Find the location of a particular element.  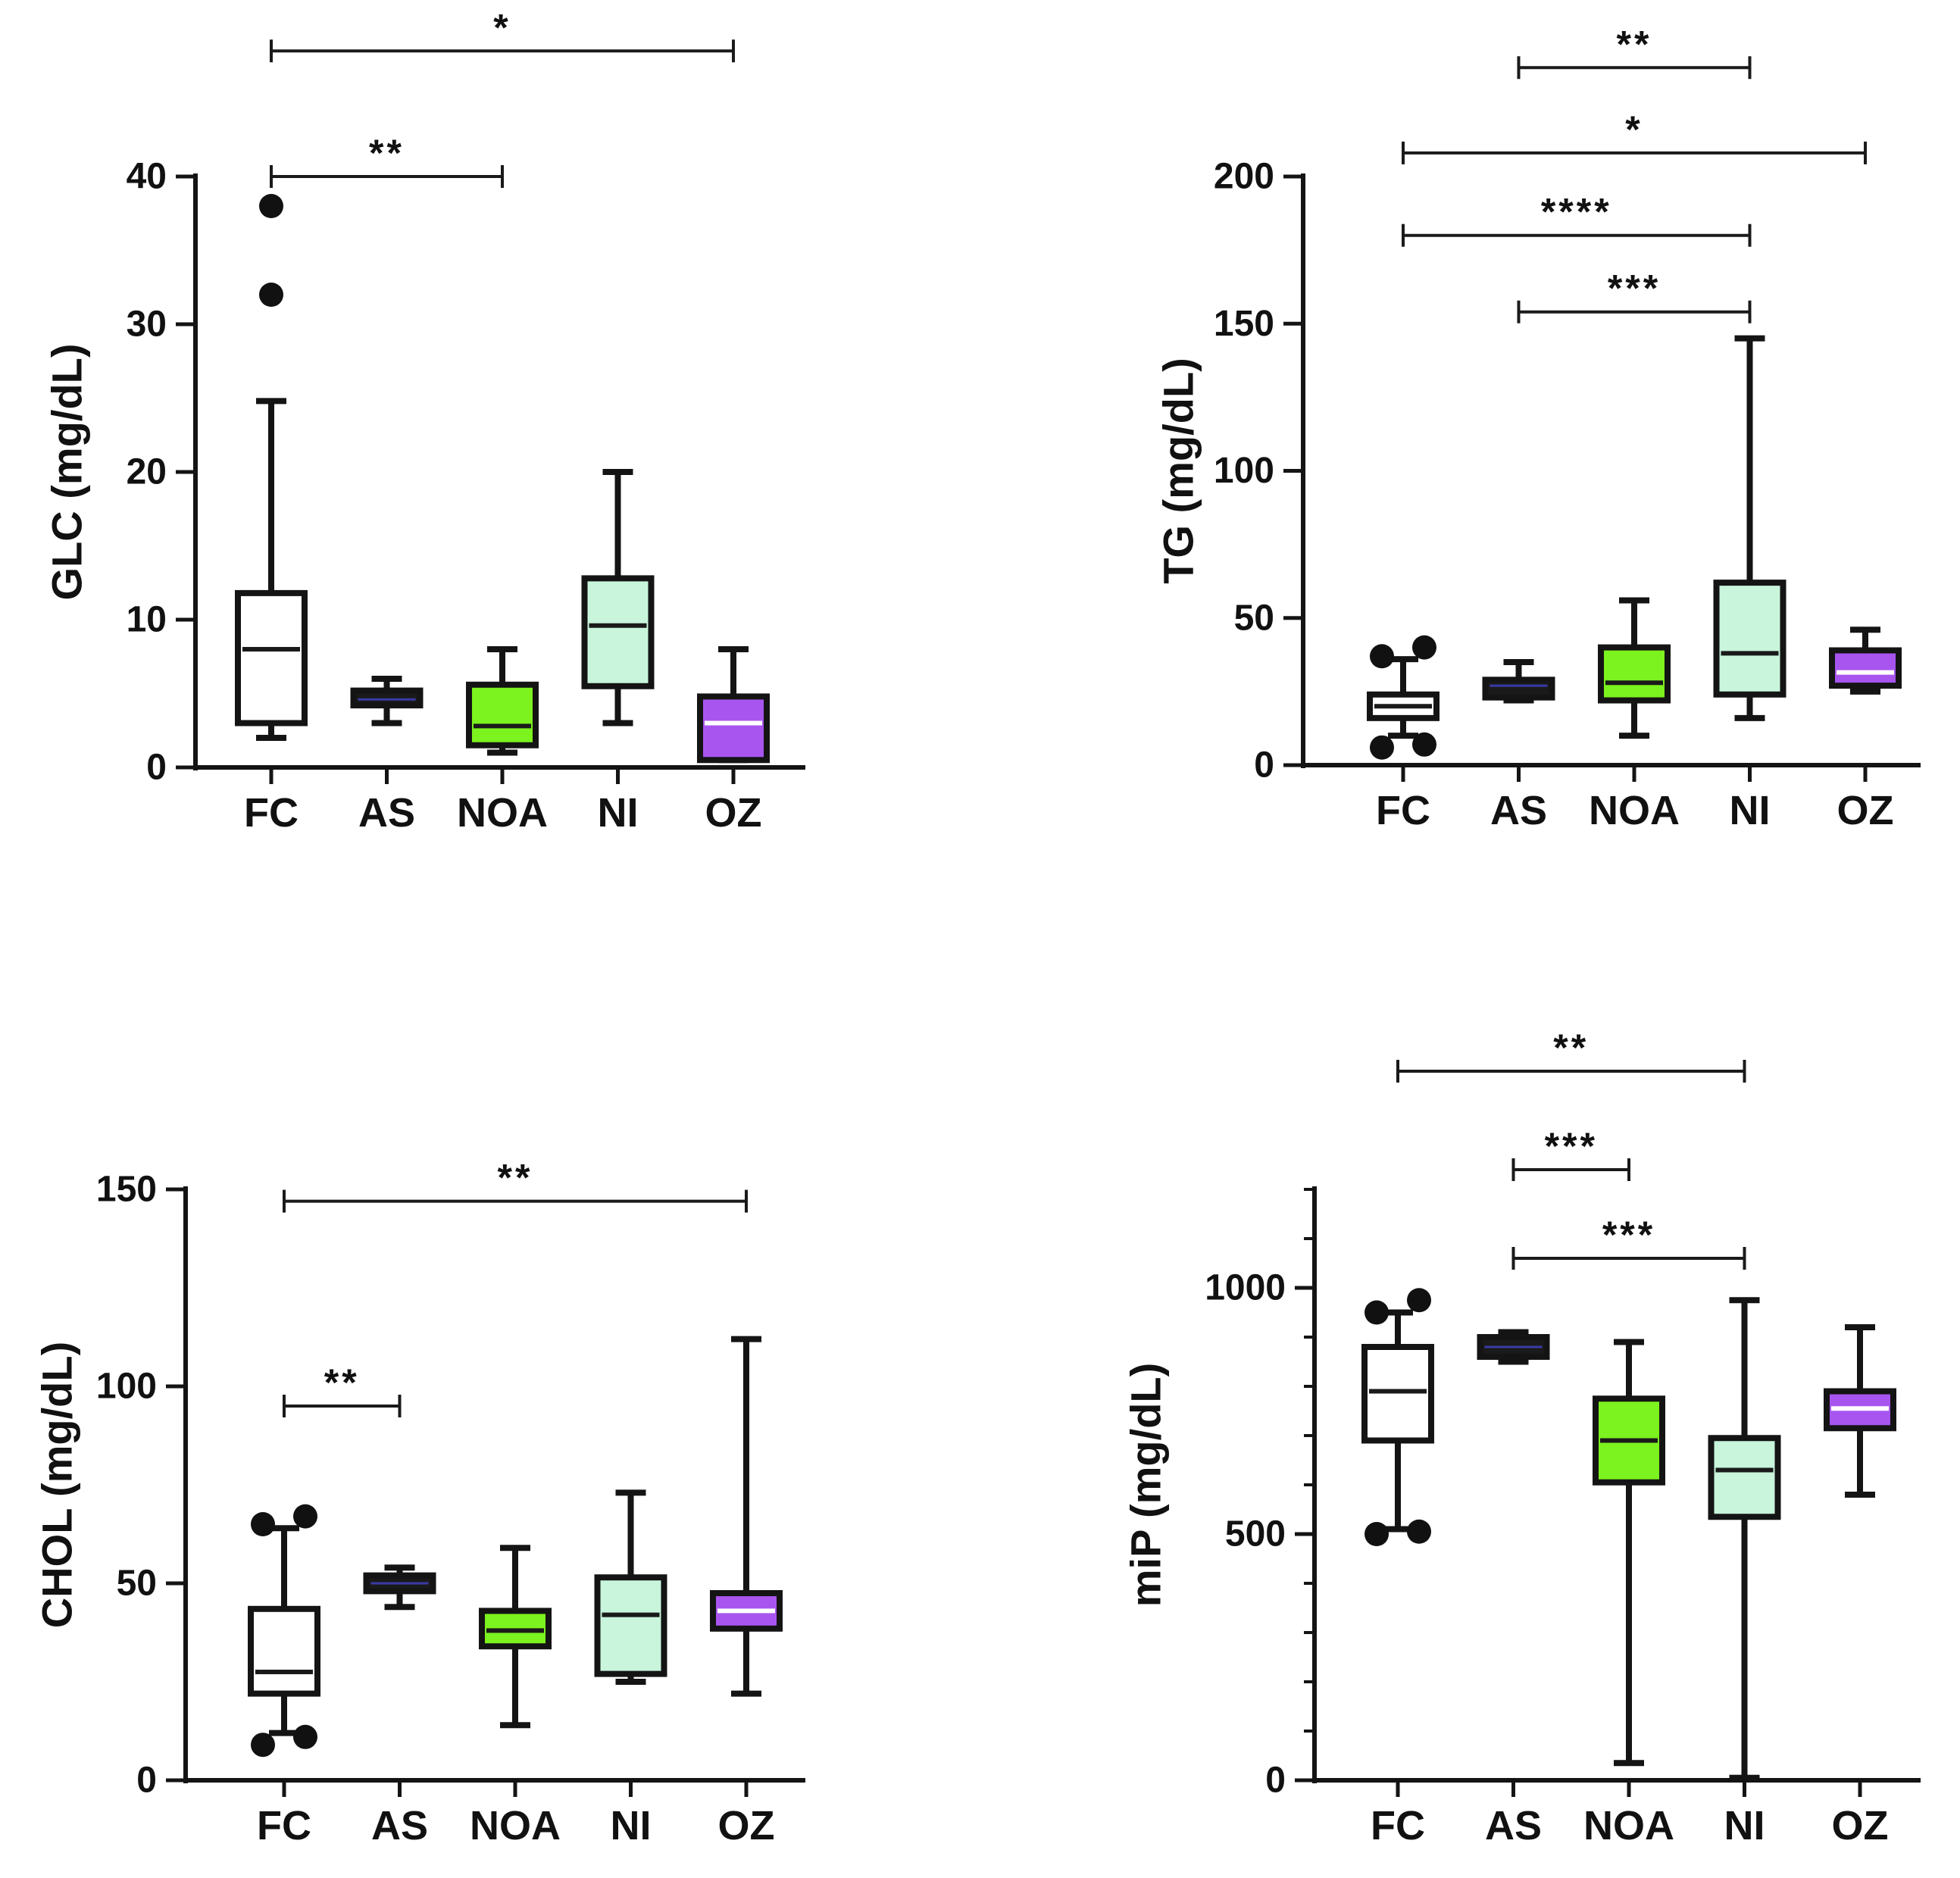

panel-3-chol-mg-dl: 0 50 100 150 CHOL (mg/dL) FC AS NOA NI OZ ** ** is located at coordinates (419, 1503).